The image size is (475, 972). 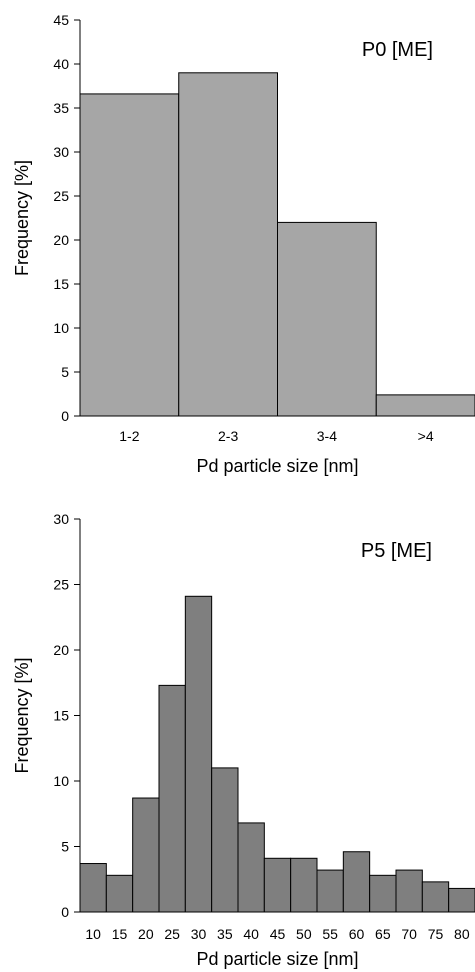 I want to click on p5-x-tick-label: 80, so click(x=462, y=934).